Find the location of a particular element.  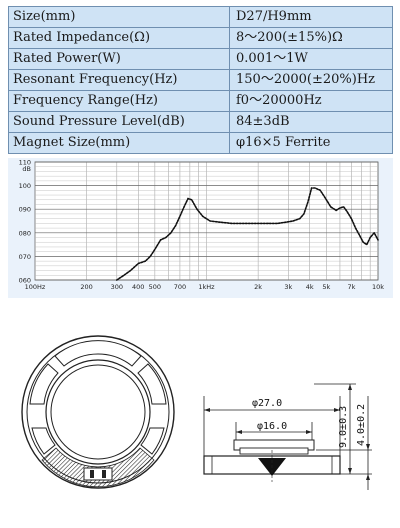

spec-label: Size(mm) is located at coordinates (119, 17).